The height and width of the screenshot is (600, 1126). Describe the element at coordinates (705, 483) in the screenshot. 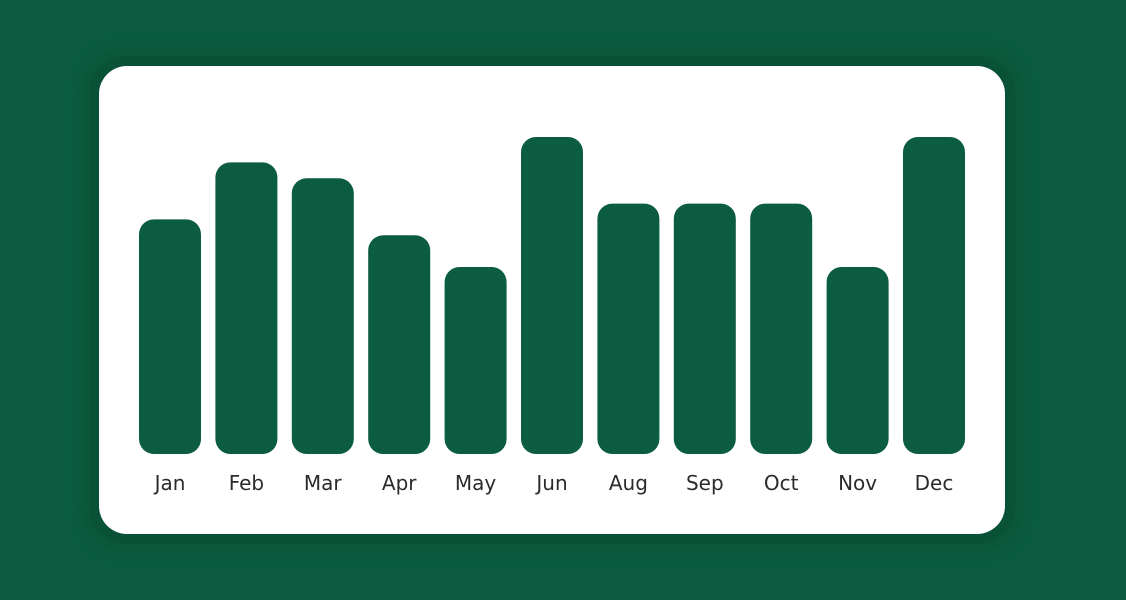

I see `x-tick-label-sep: Sep` at that location.